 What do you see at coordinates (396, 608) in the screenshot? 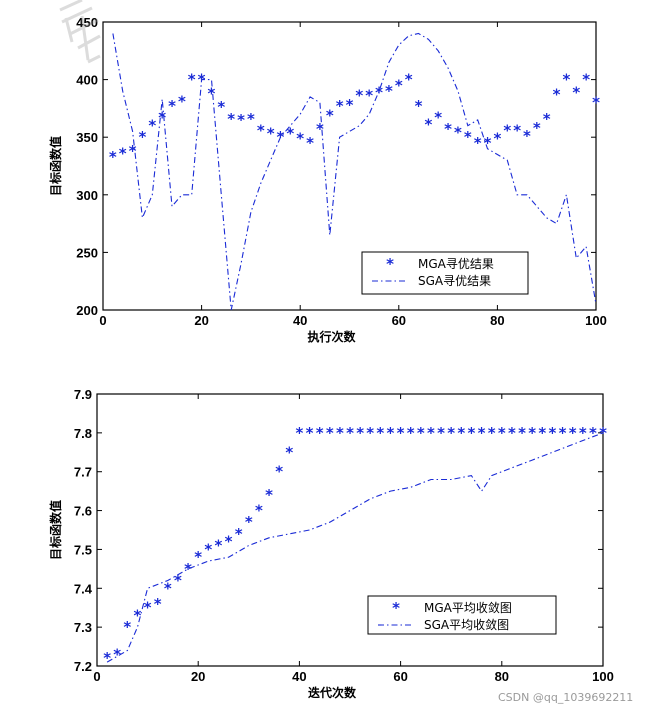
I see `legend-marker-symbol: *` at bounding box center [396, 608].